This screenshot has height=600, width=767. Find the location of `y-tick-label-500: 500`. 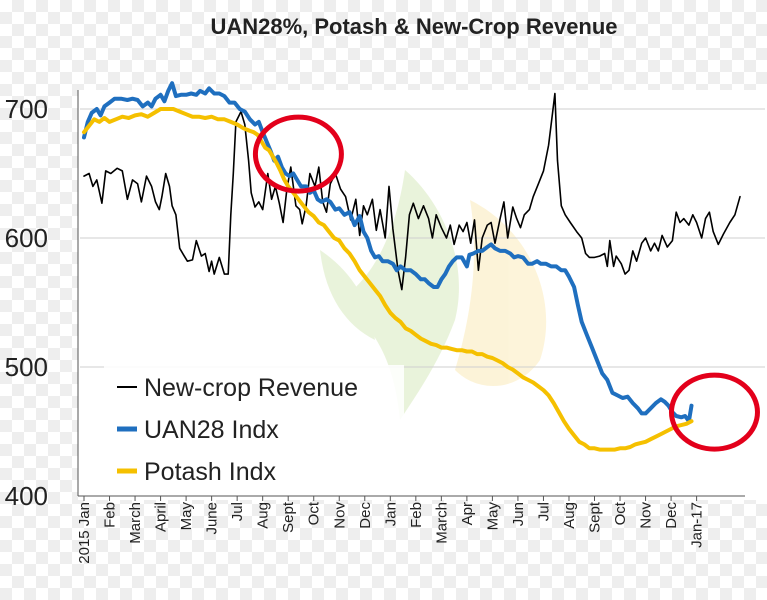

y-tick-label-500: 500 is located at coordinates (26, 367).